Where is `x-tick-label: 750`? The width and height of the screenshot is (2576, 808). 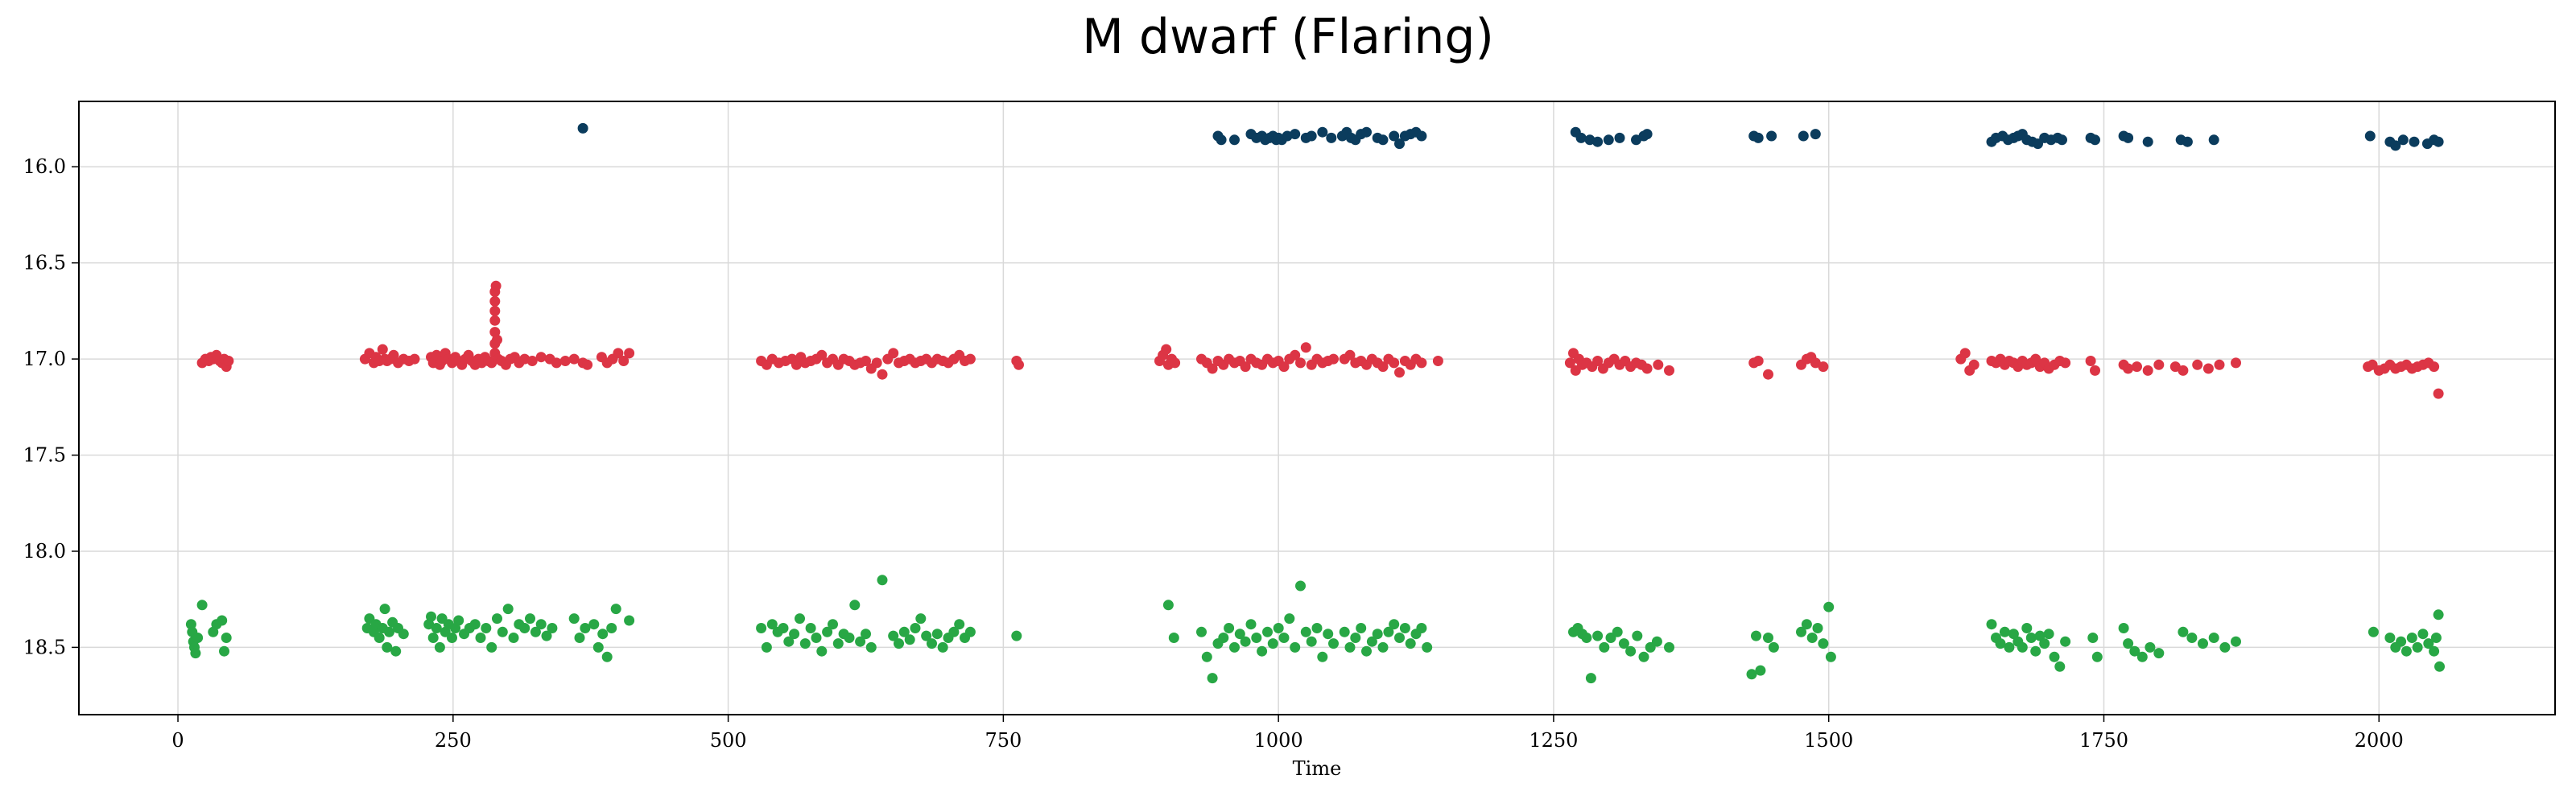
x-tick-label: 750 is located at coordinates (1003, 740).